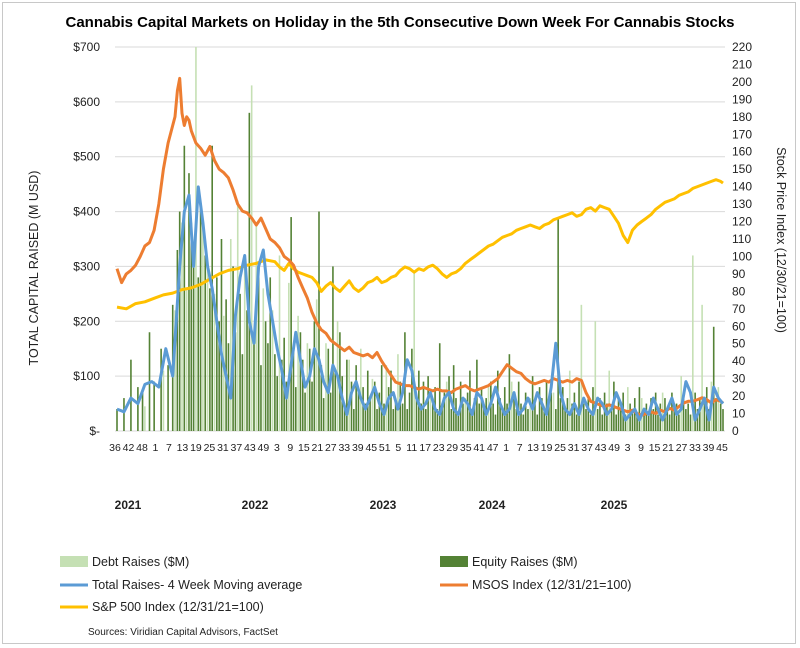 This screenshot has height=648, width=800. I want to click on x-tick-label: 7, so click(169, 448).